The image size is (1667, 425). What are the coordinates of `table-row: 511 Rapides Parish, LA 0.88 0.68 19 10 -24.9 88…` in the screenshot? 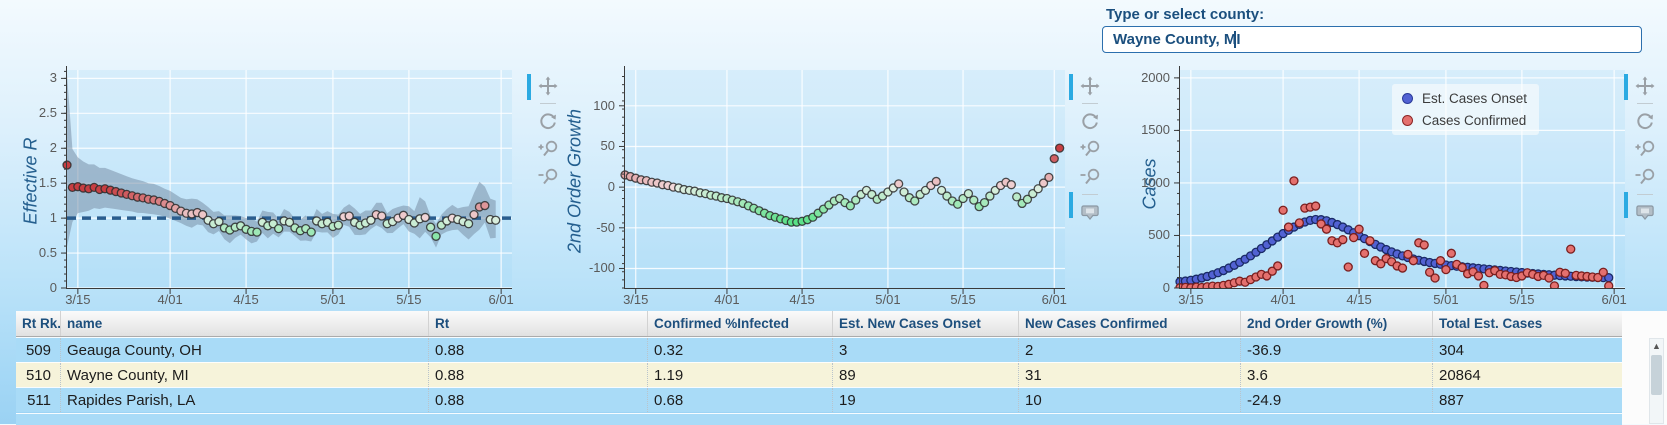 It's located at (819, 399).